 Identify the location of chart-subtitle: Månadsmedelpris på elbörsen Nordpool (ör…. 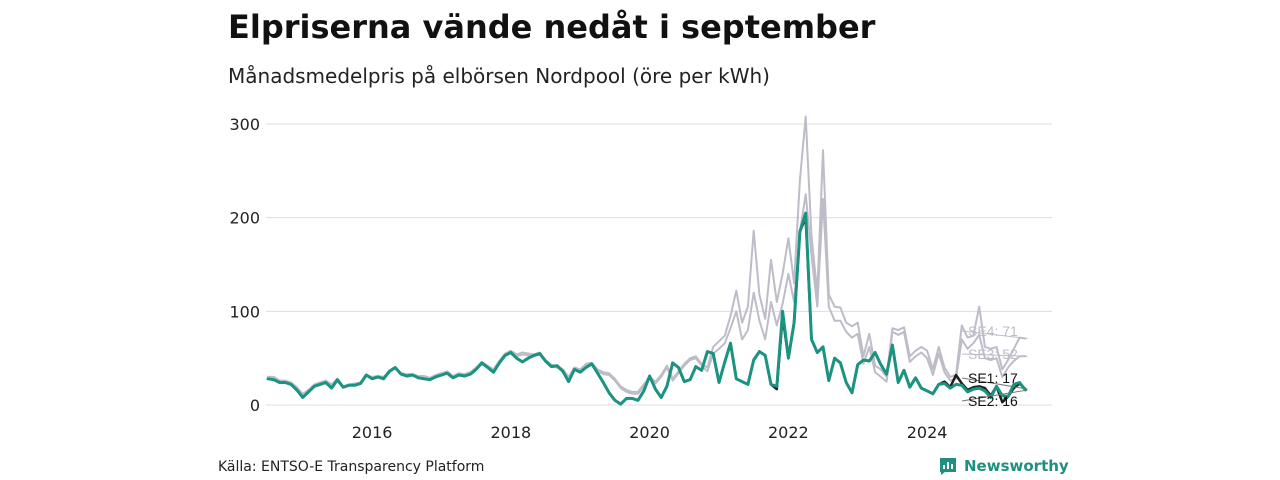
(499, 76).